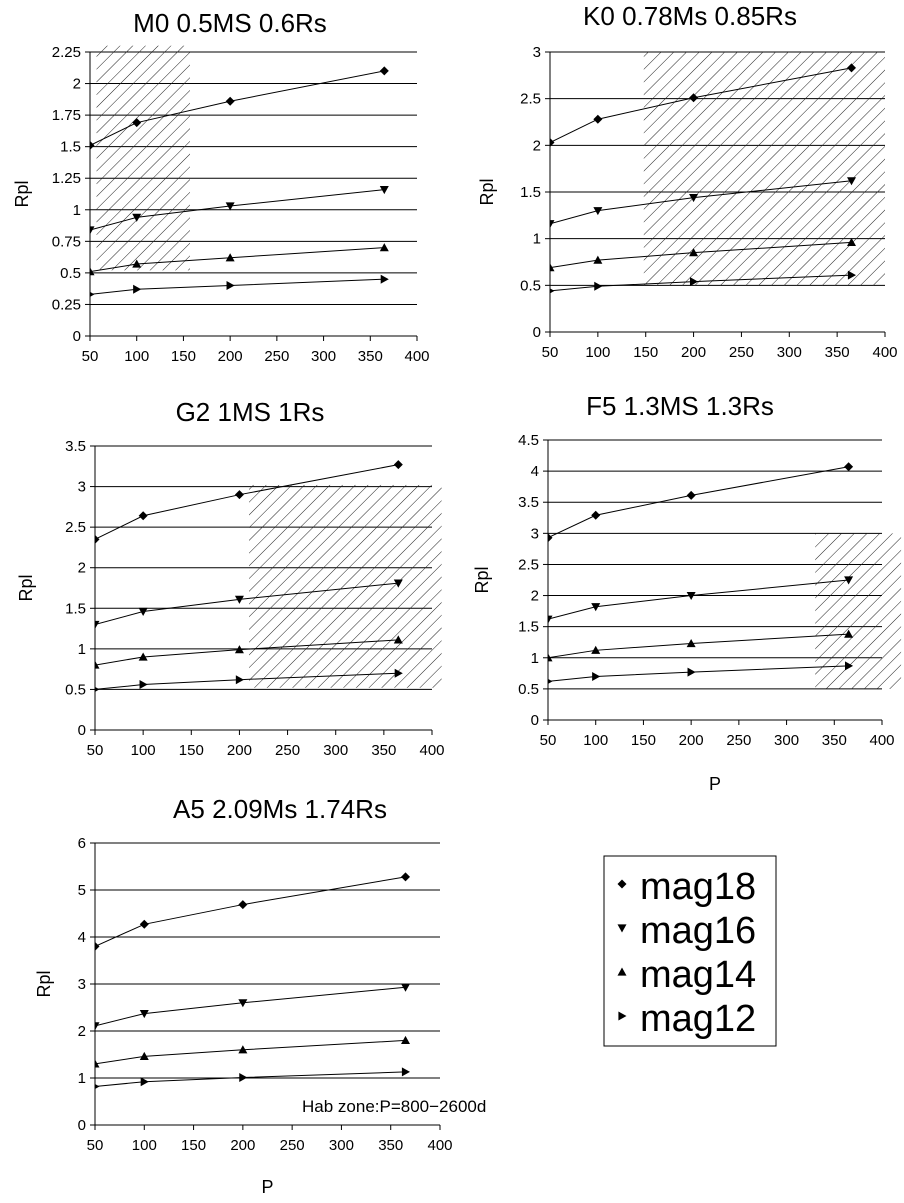 This screenshot has height=1203, width=904. What do you see at coordinates (82, 843) in the screenshot?
I see `y-tick-label: 6` at bounding box center [82, 843].